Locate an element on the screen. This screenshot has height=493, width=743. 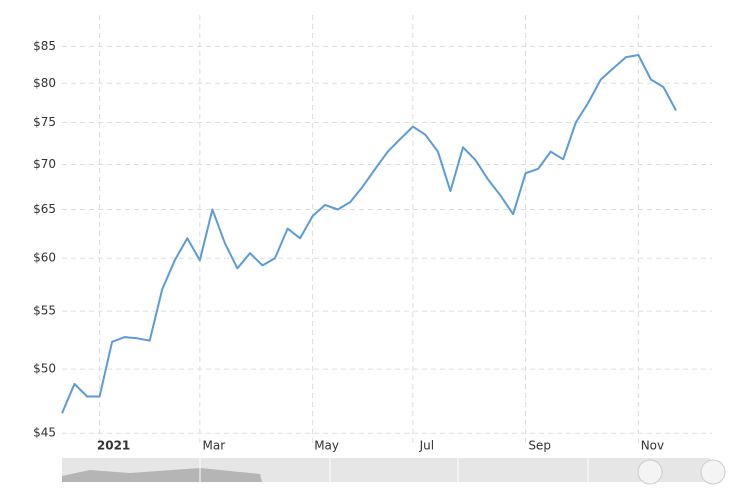
y-tick-label: $55 is located at coordinates (44, 311).